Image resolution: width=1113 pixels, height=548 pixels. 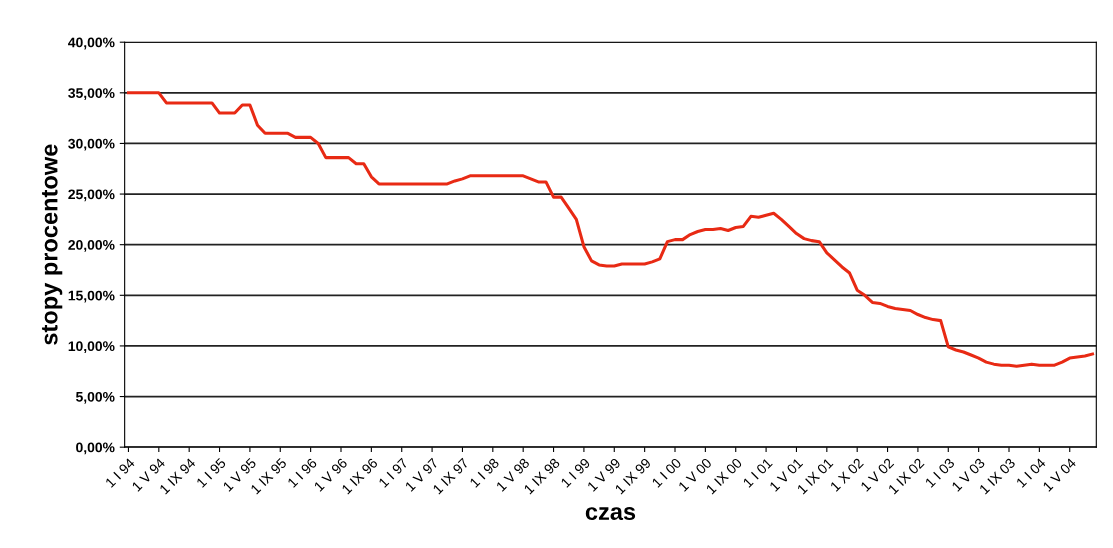 What do you see at coordinates (52, 244) in the screenshot?
I see `y-axis-title: stopy procentowe` at bounding box center [52, 244].